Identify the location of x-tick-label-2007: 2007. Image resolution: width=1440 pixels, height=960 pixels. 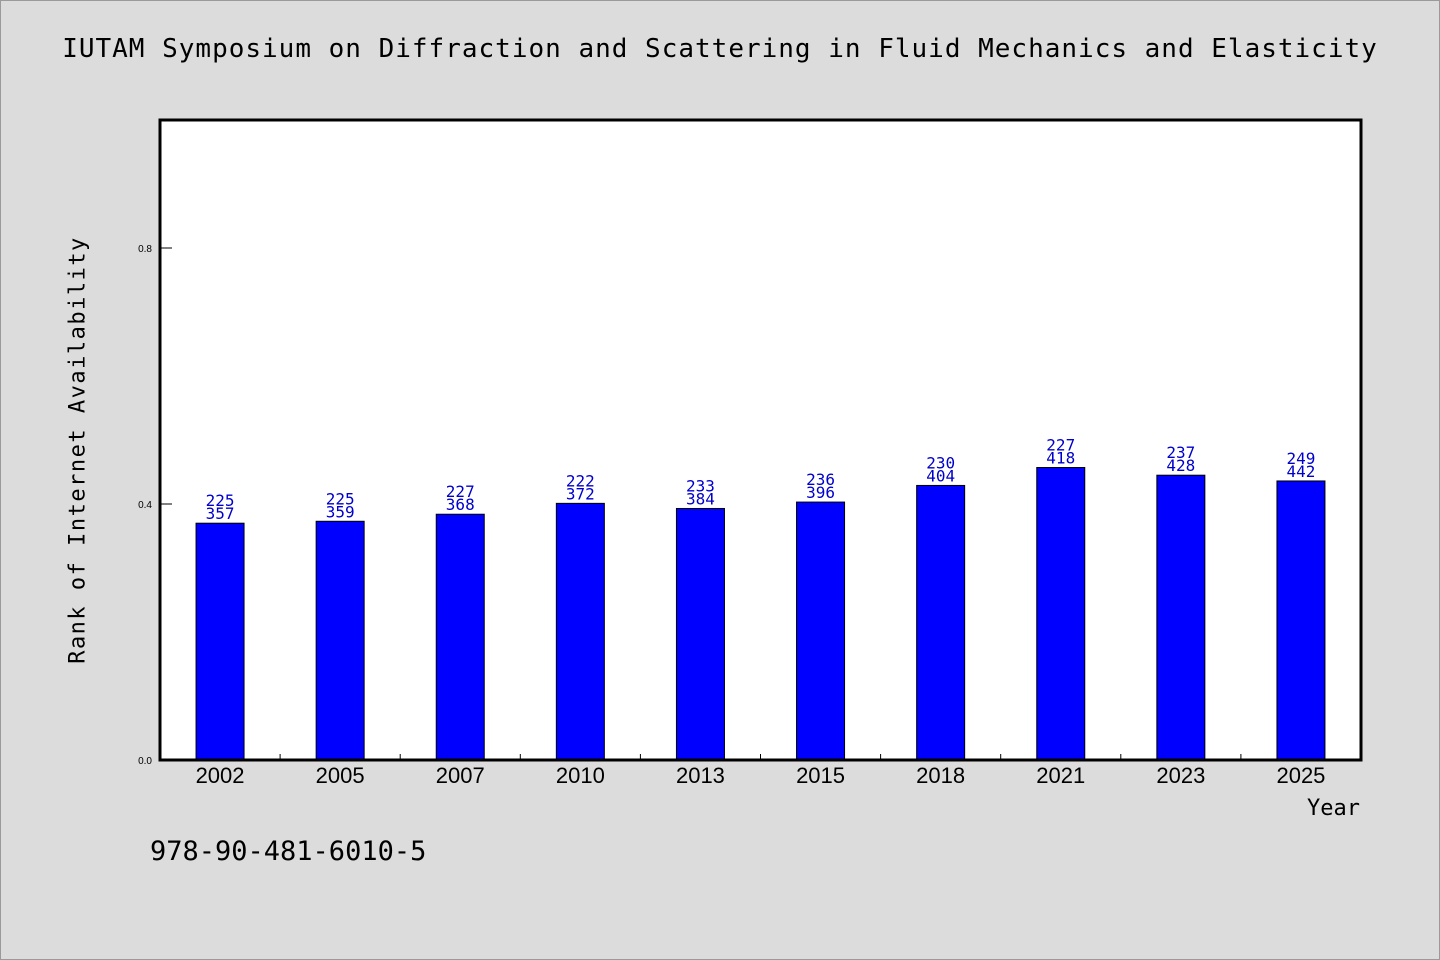
(460, 775).